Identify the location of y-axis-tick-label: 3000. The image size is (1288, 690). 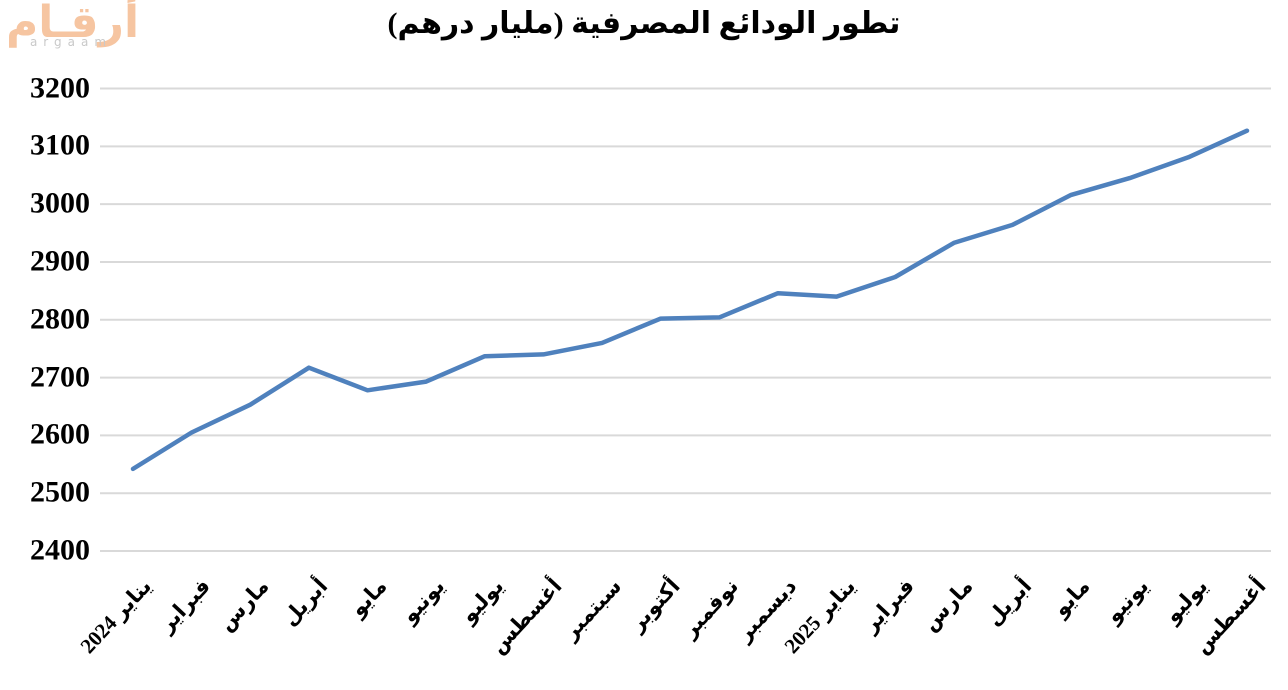
(60, 203).